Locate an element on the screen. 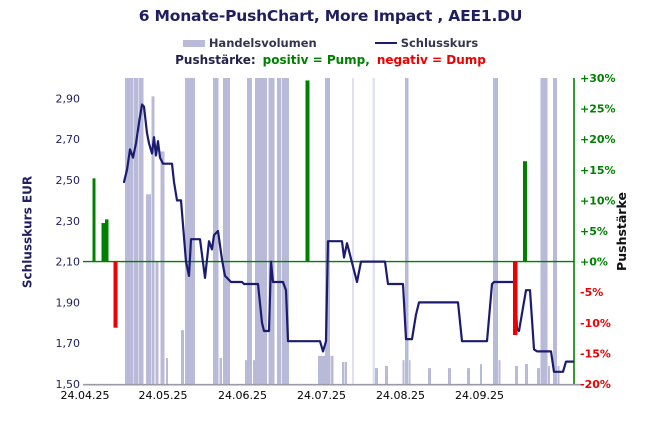  right-axis-tick-label: -10% is located at coordinates (595, 323).